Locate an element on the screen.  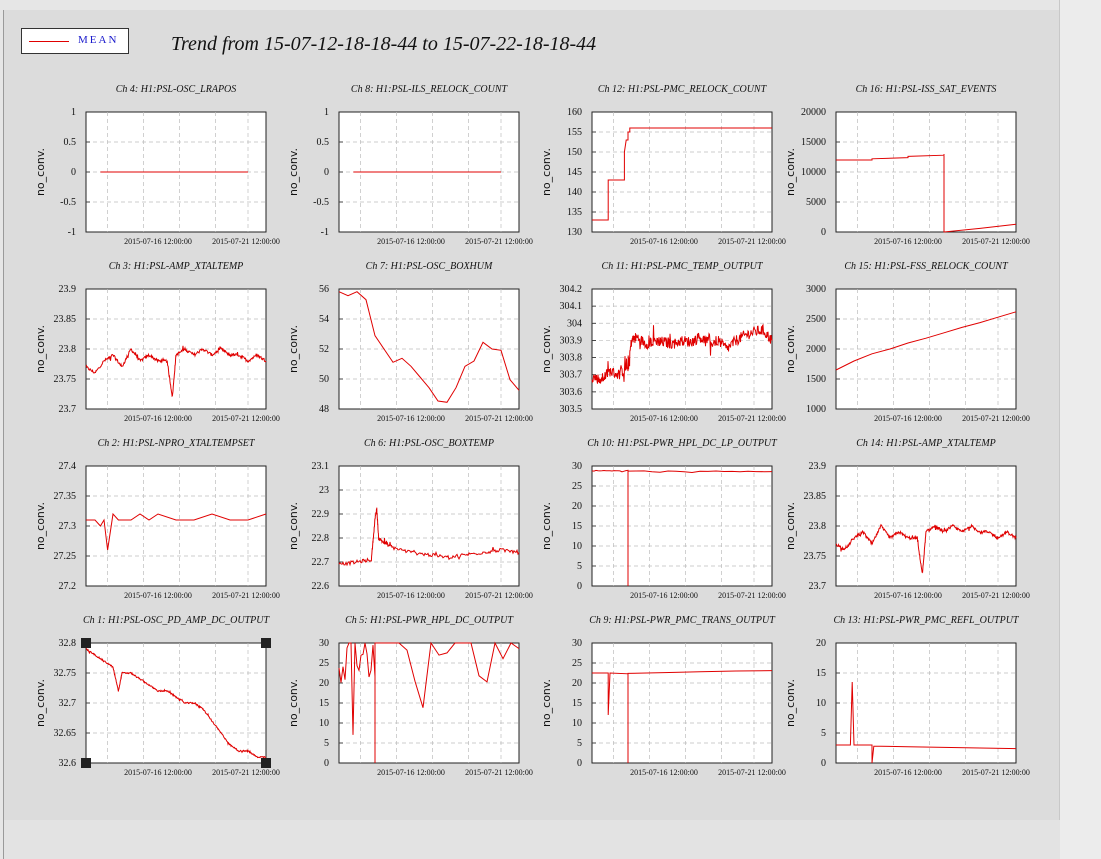
chart-title: Ch 10: H1:PSL-PWR_HPL_DC_LP_OUTPUT is located at coordinates (682, 443).